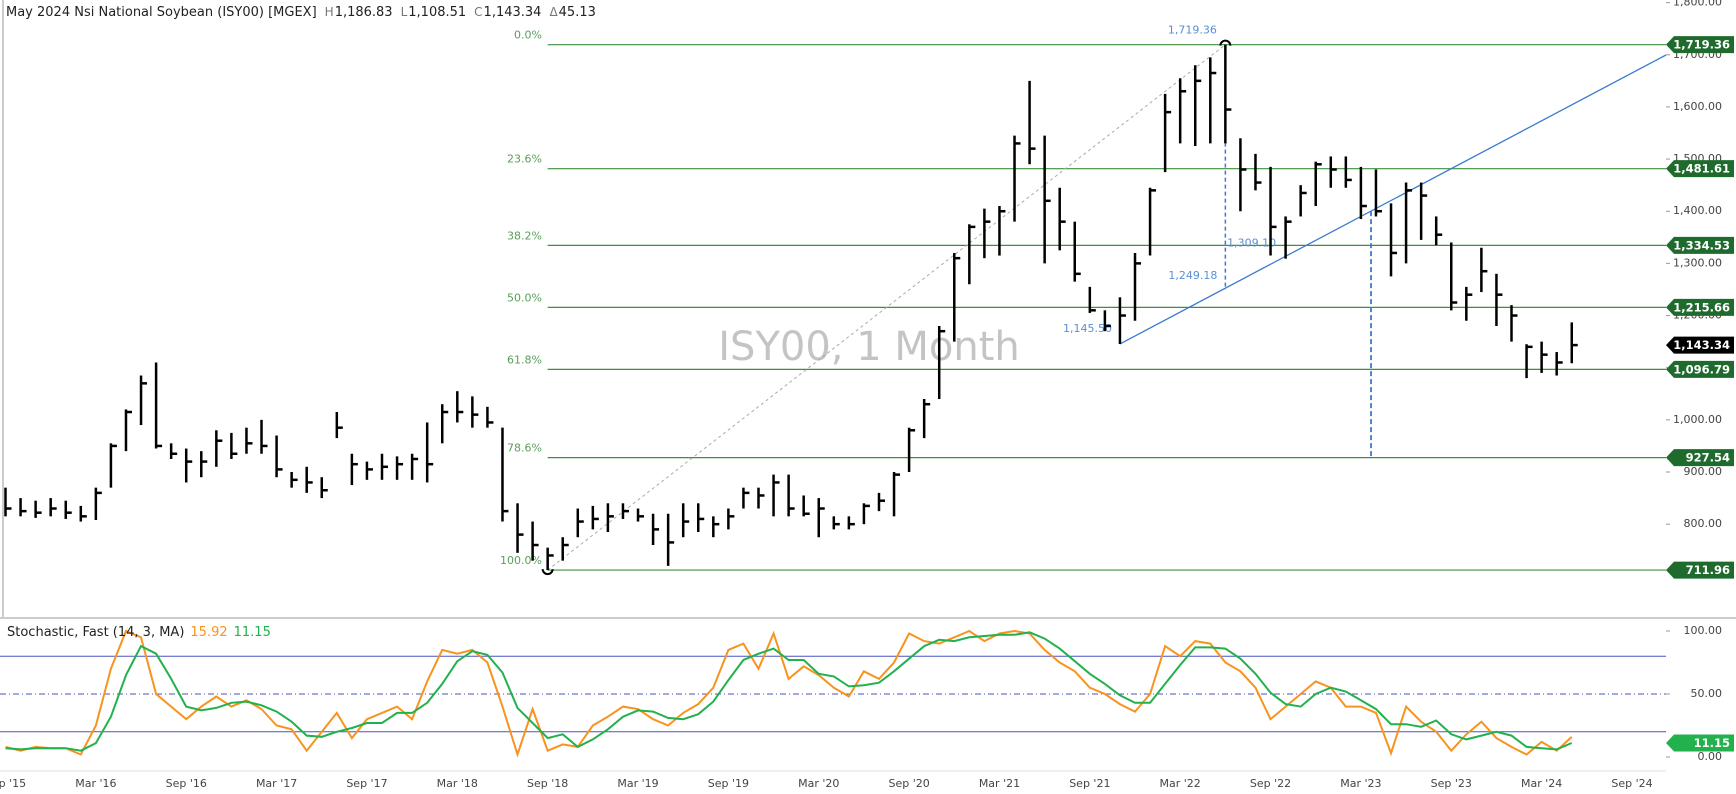  Describe the element at coordinates (13, 783) in the screenshot. I see `x-tick-label: Sep '15` at that location.